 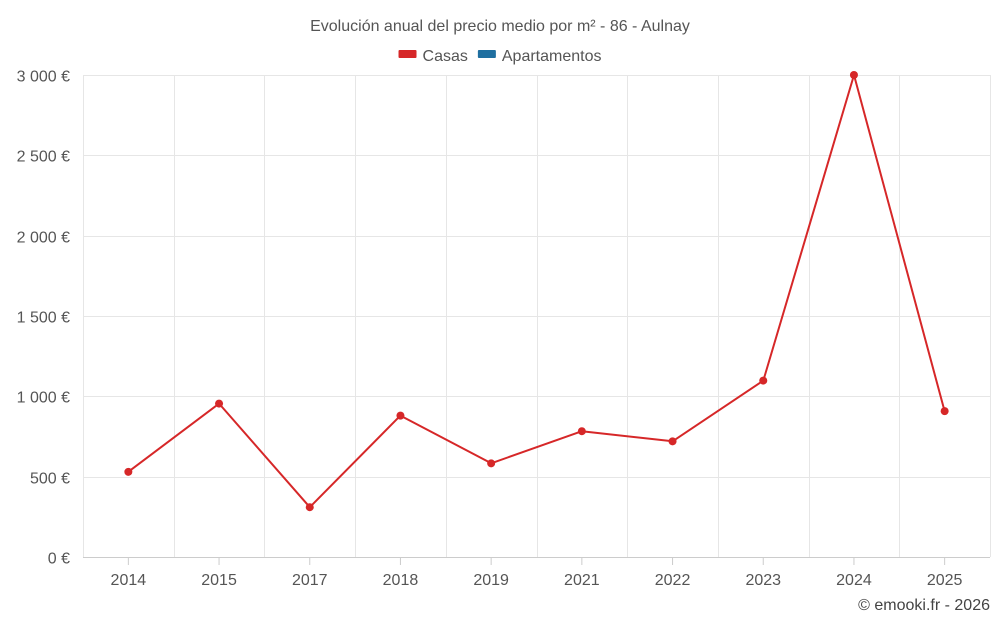 I want to click on y-tick-label: 3 000 €, so click(x=43, y=77).